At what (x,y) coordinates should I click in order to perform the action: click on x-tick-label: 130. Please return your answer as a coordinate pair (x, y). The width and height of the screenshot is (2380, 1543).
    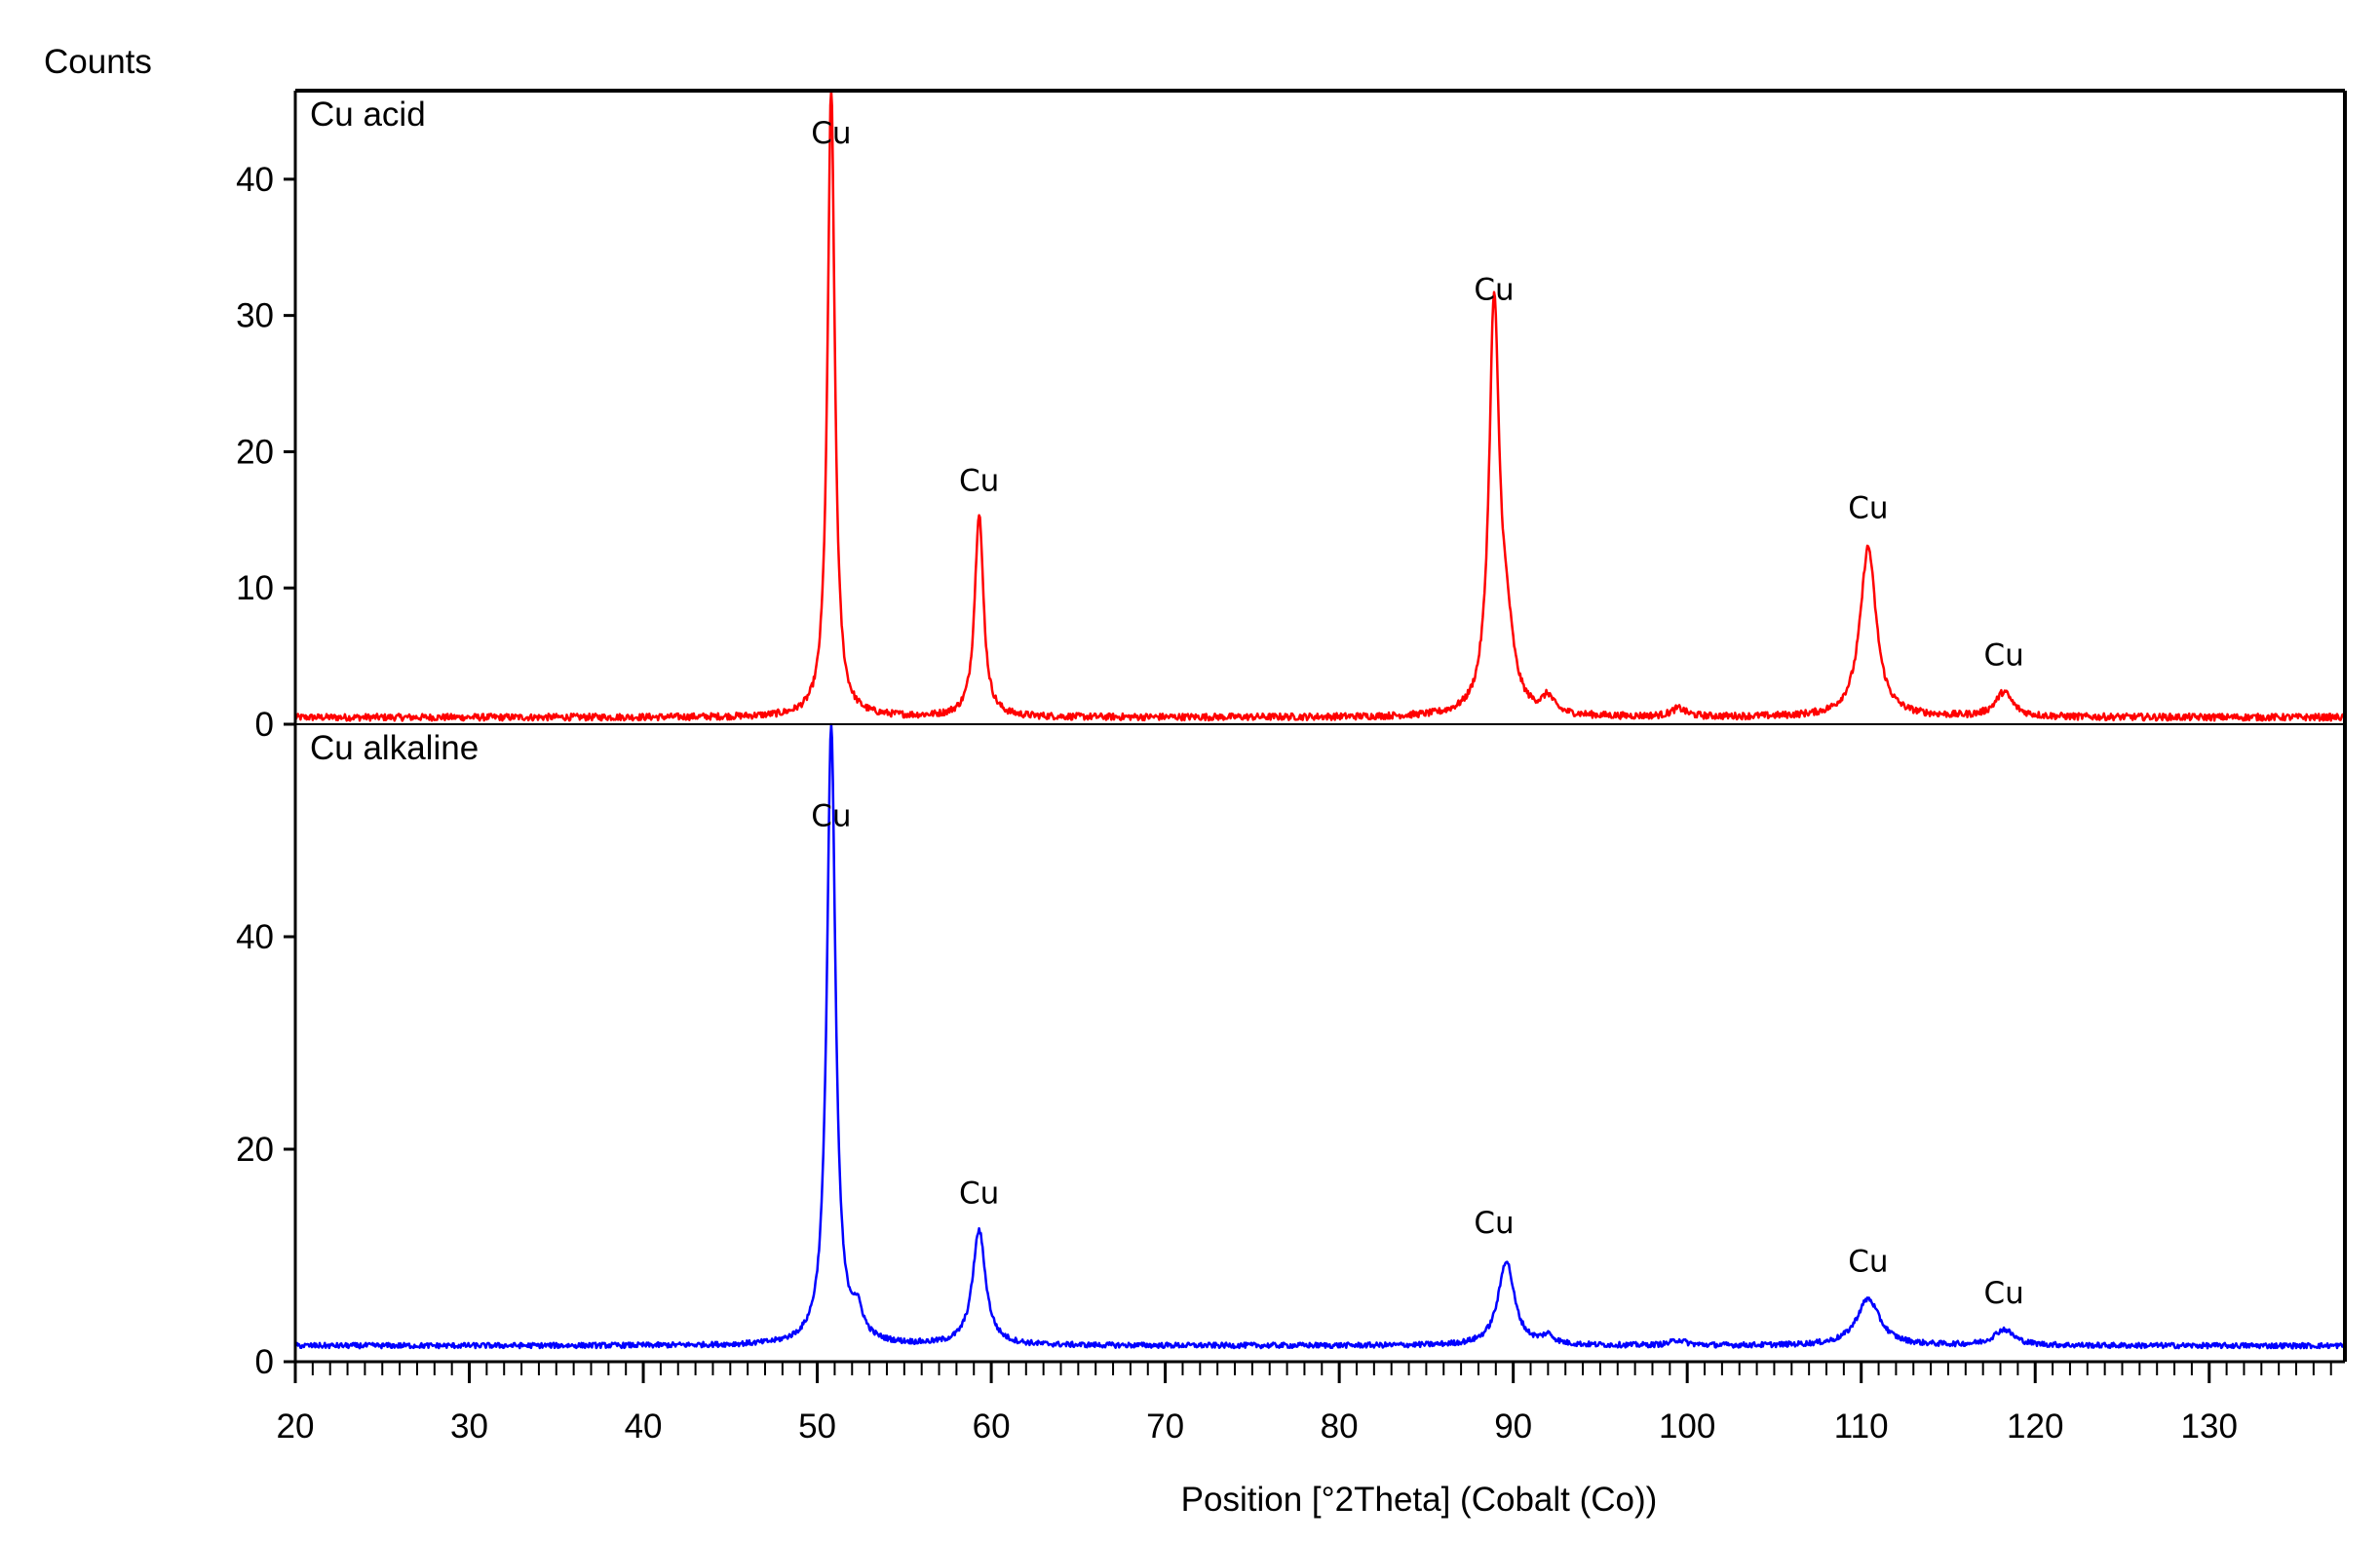
    Looking at the image, I should click on (2209, 1427).